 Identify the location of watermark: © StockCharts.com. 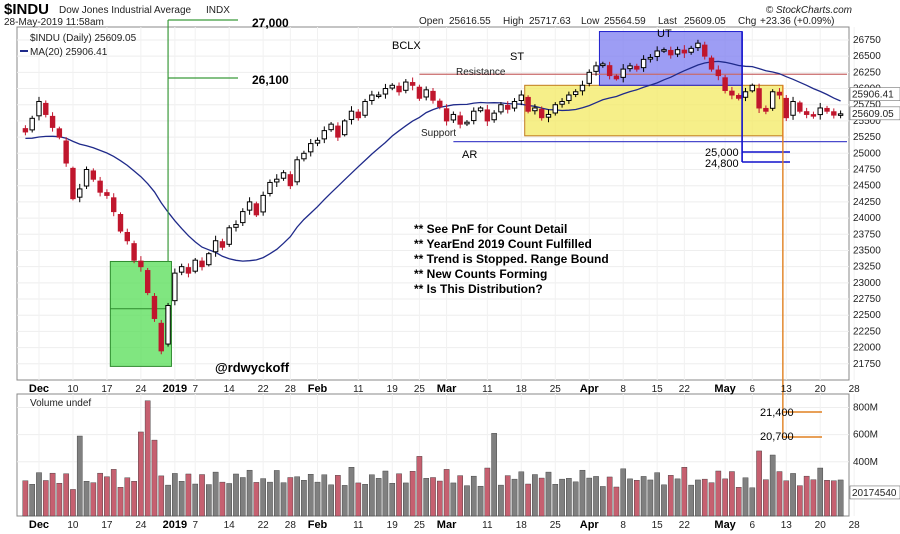
(809, 10).